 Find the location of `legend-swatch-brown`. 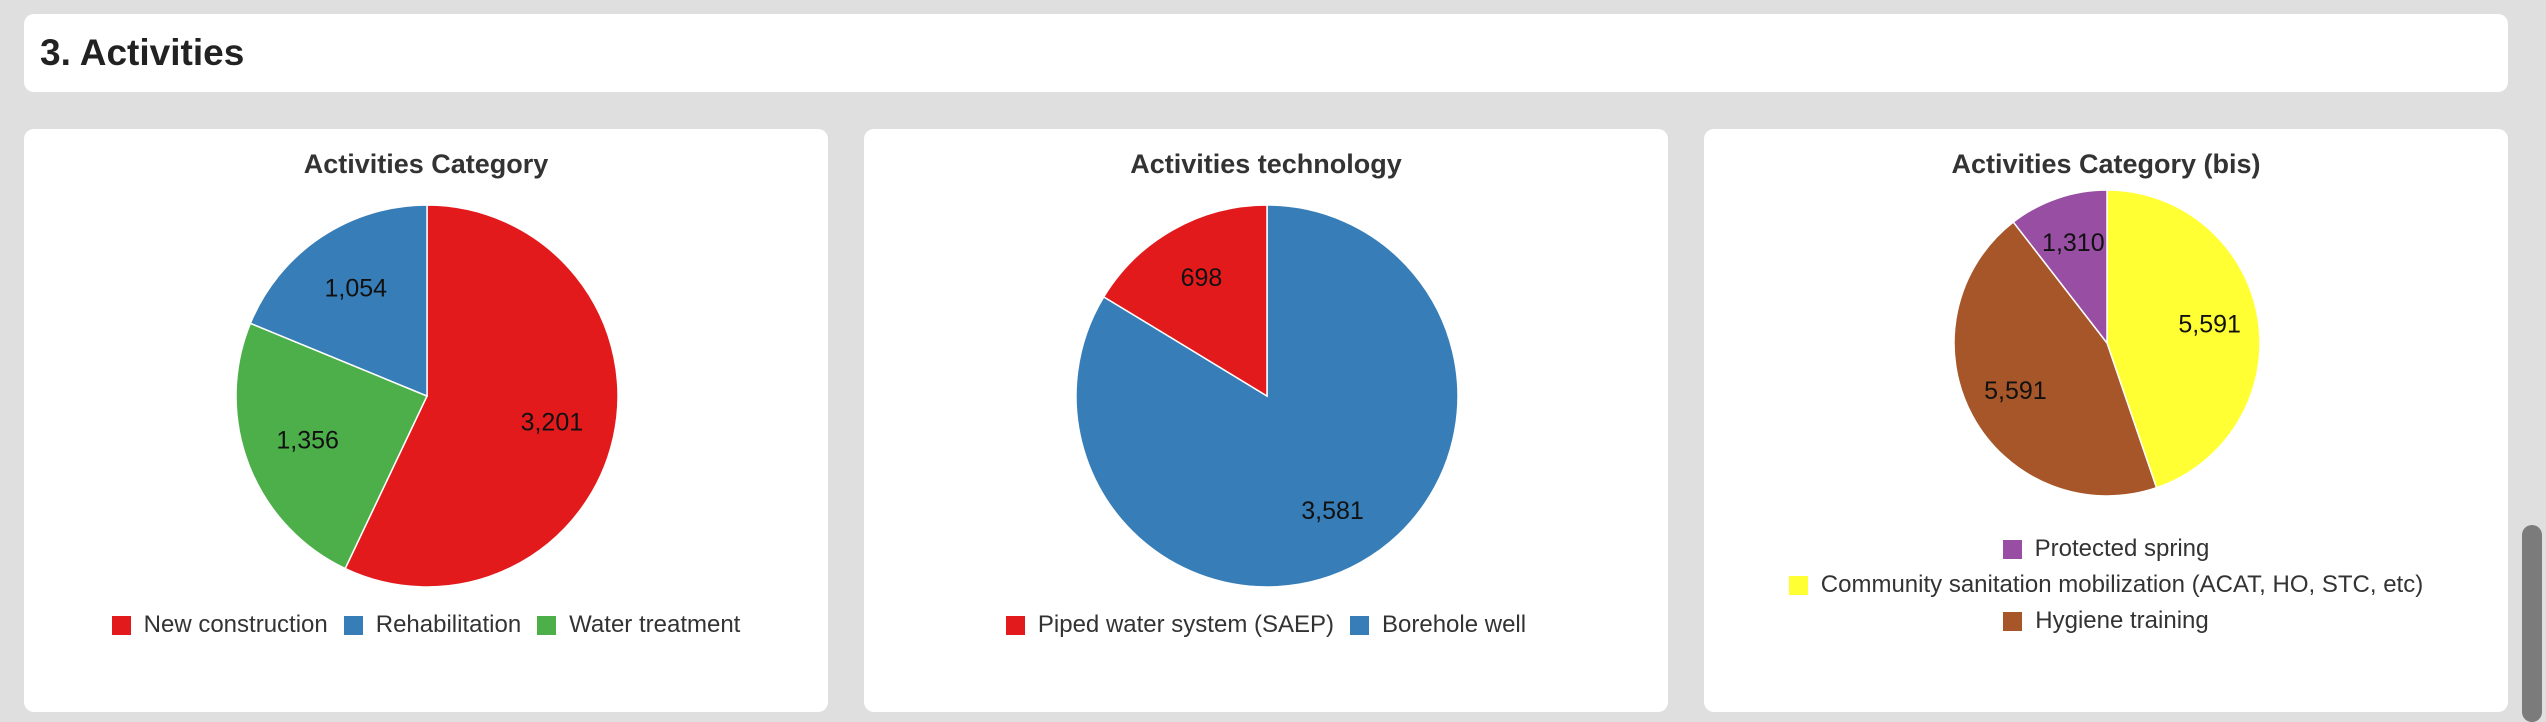

legend-swatch-brown is located at coordinates (2013, 621).